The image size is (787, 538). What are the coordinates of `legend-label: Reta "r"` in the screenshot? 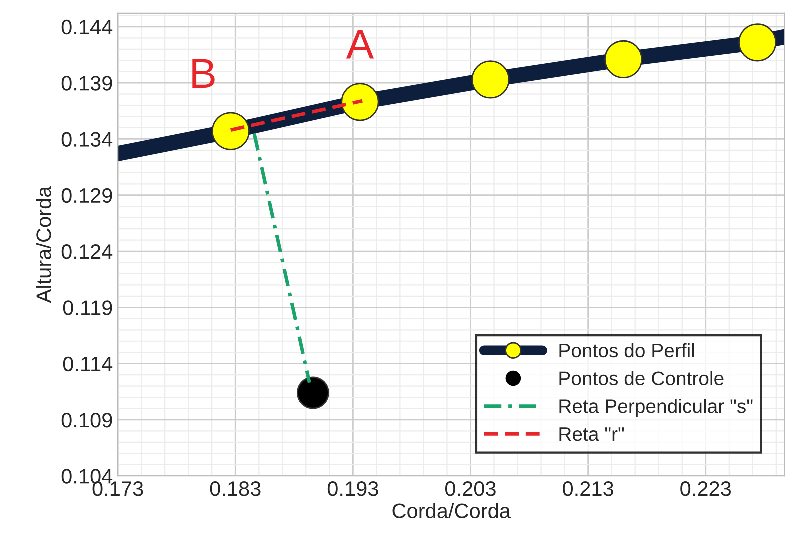 It's located at (592, 435).